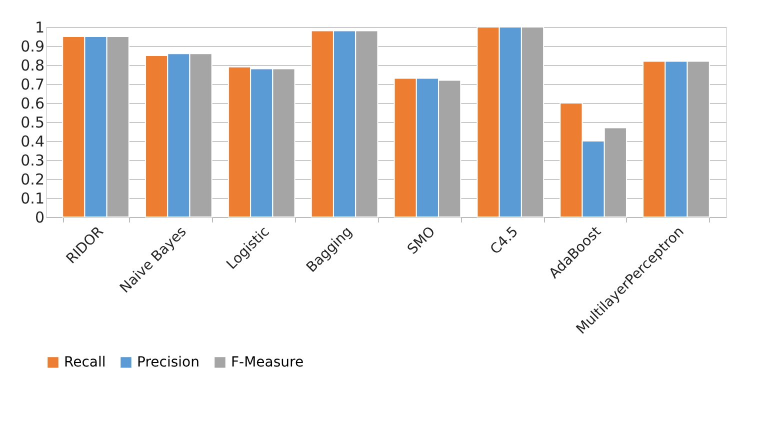  What do you see at coordinates (32, 47) in the screenshot?
I see `y-tick-label: 0.9` at bounding box center [32, 47].